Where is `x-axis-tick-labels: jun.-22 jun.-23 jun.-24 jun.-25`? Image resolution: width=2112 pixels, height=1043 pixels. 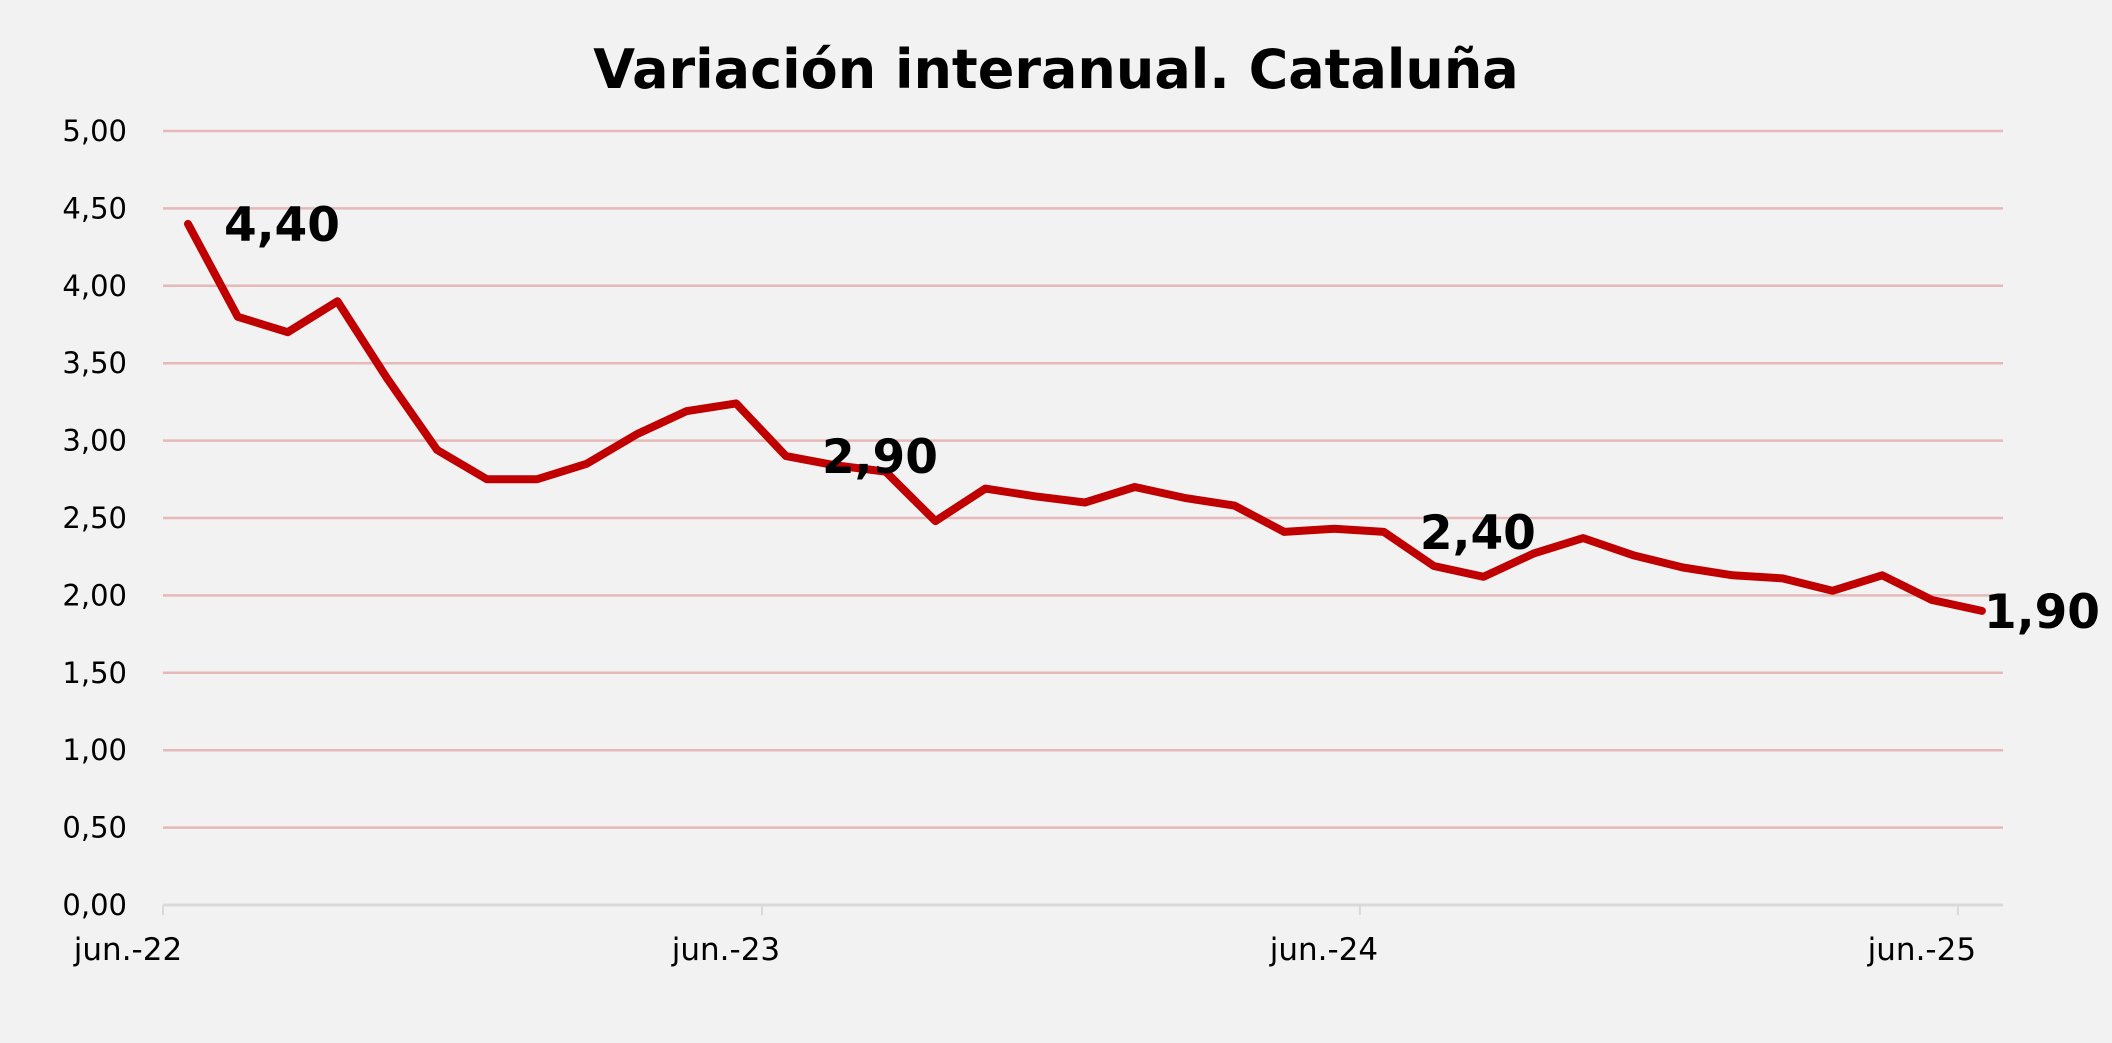
x-axis-tick-labels: jun.-22 jun.-23 jun.-24 jun.-25 is located at coordinates (1024, 950).